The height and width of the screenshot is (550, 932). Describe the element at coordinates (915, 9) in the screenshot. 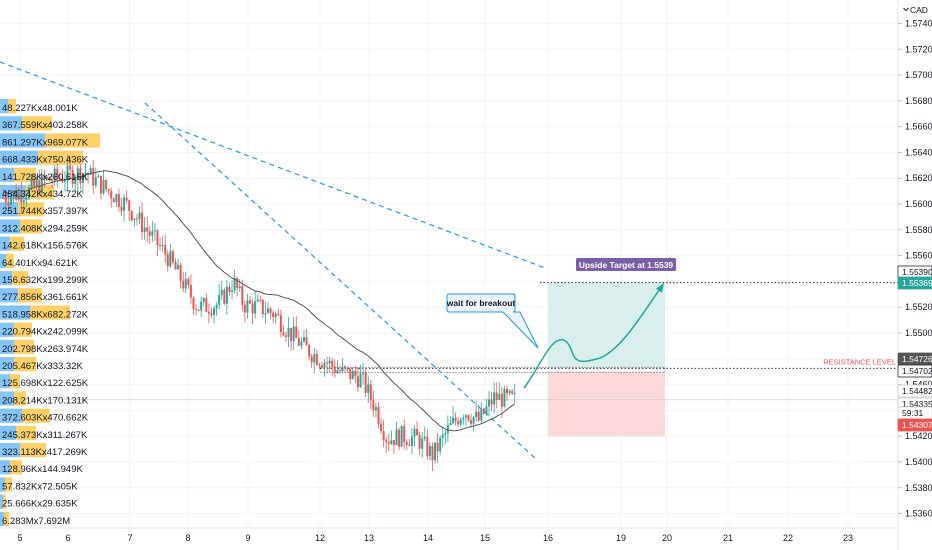

I see `currency-button: CAD` at that location.